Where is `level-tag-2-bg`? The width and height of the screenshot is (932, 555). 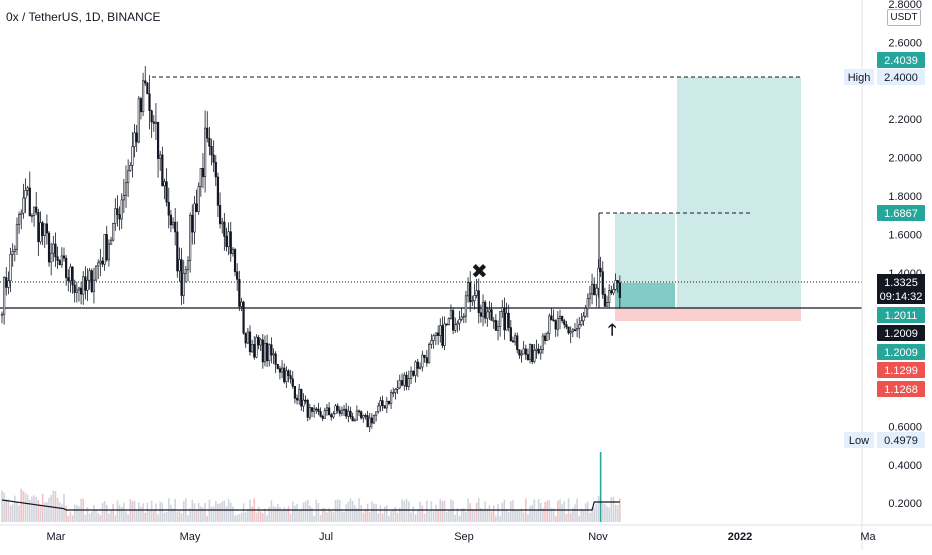 level-tag-2-bg is located at coordinates (901, 333).